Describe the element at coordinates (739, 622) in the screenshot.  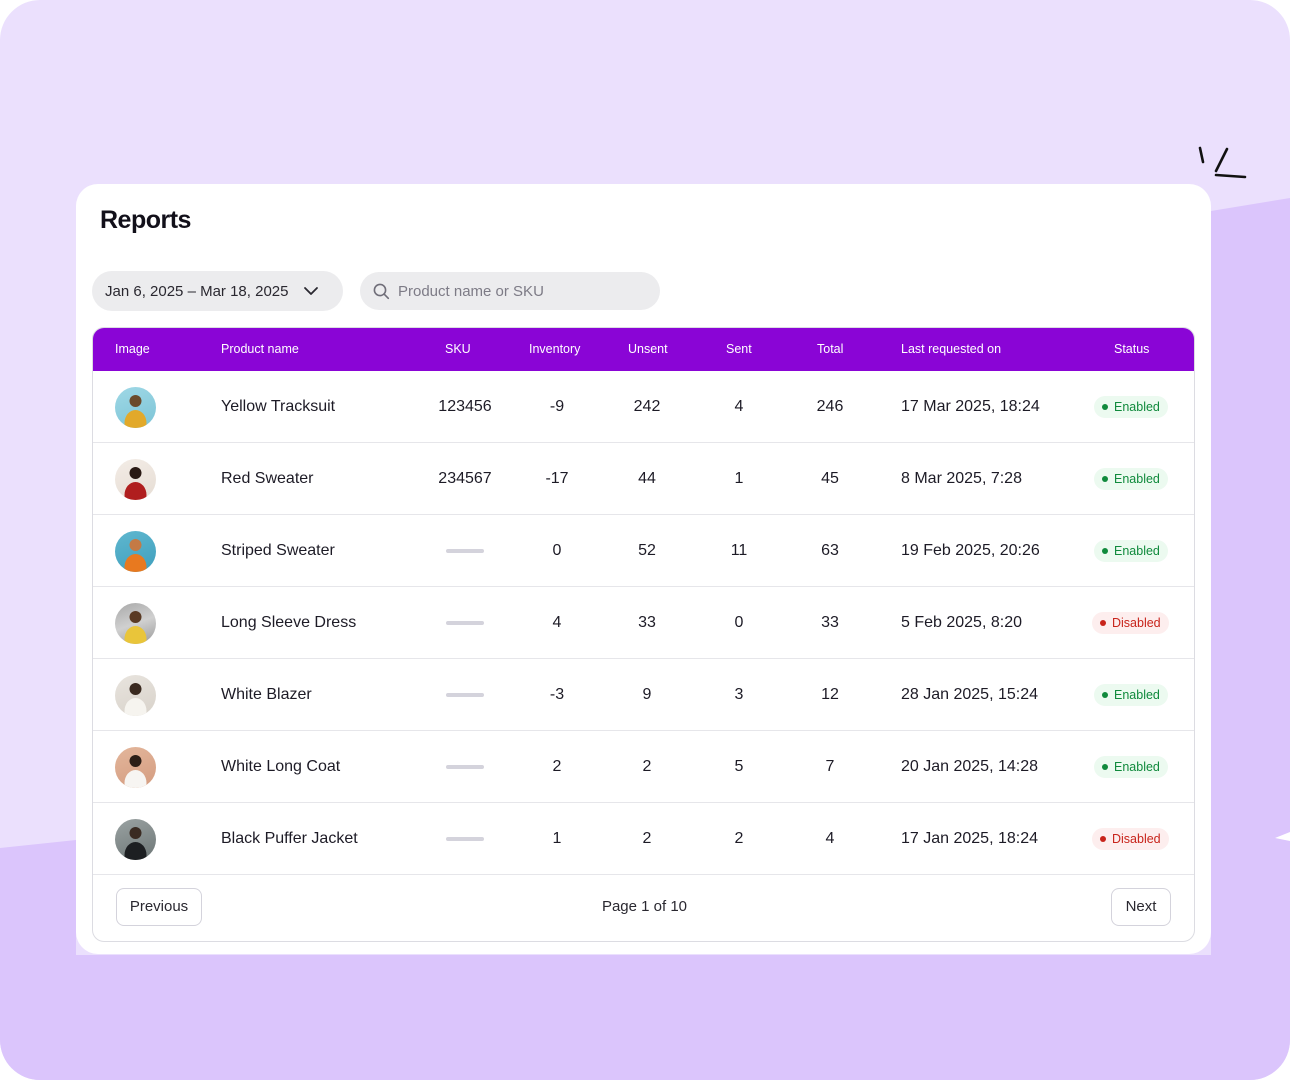
I see `sent-value: 0` at that location.